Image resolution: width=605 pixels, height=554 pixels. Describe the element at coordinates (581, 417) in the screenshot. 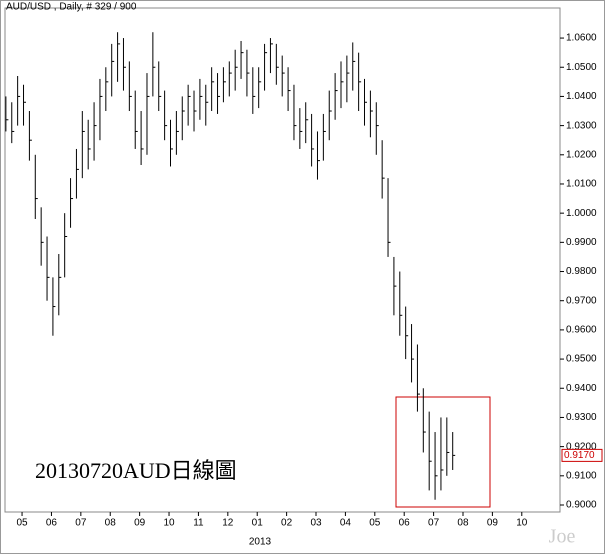

I see `y-tick-label: 0.9300` at that location.